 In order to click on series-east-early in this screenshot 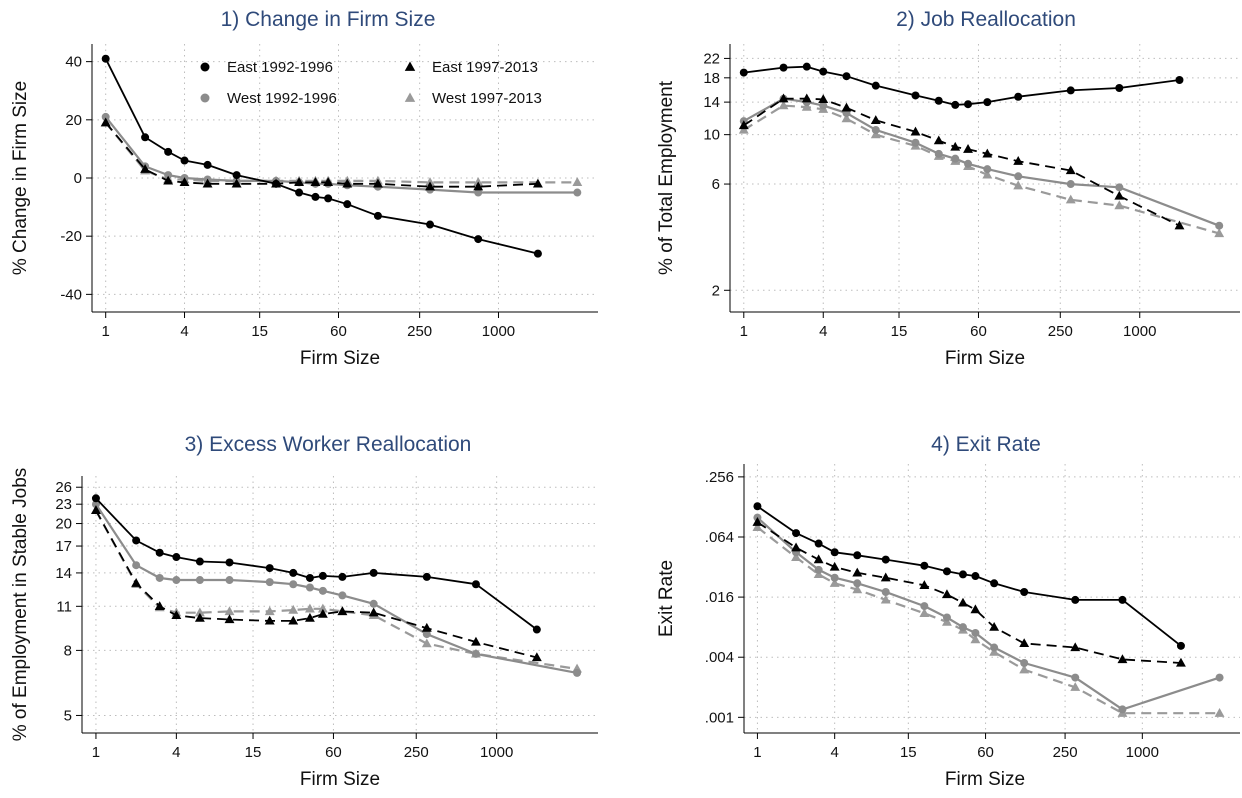, I will do `click(316, 564)`.